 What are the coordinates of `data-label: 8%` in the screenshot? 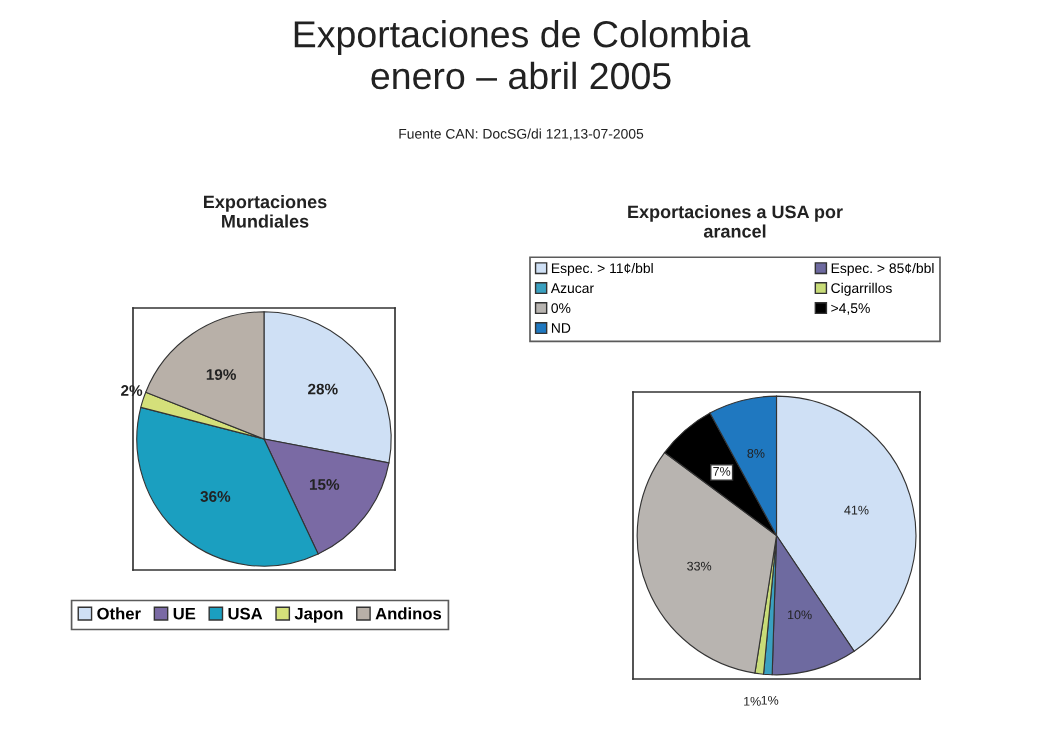 It's located at (756, 453).